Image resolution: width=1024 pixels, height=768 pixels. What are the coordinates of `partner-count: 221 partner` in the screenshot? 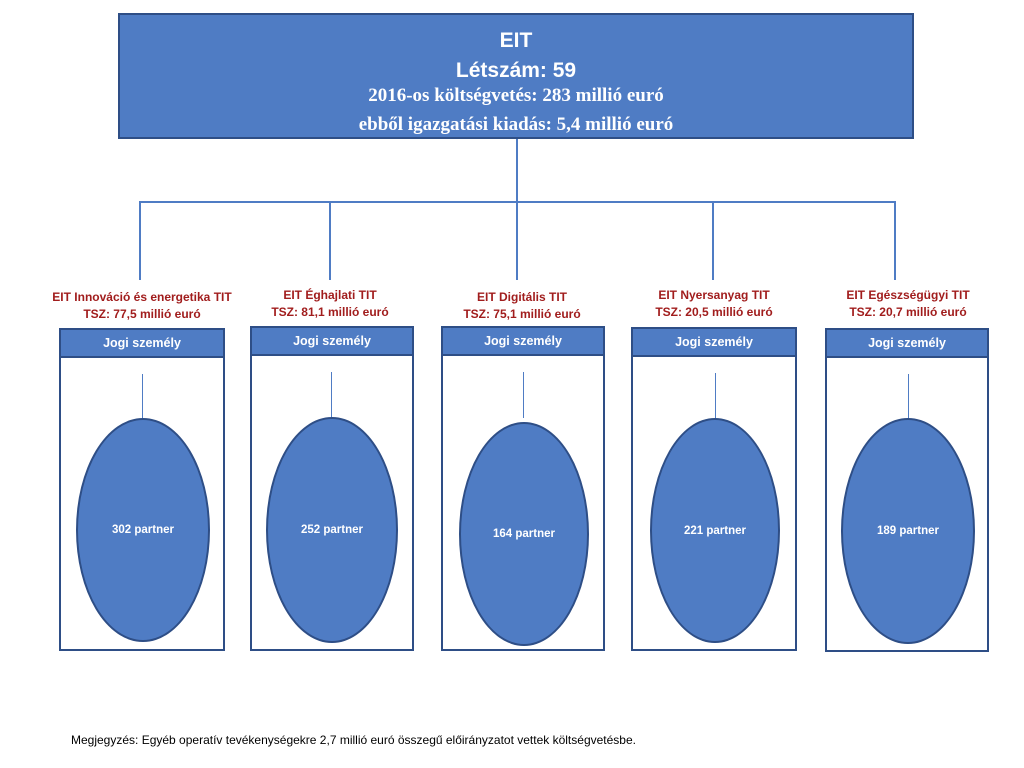 It's located at (714, 530).